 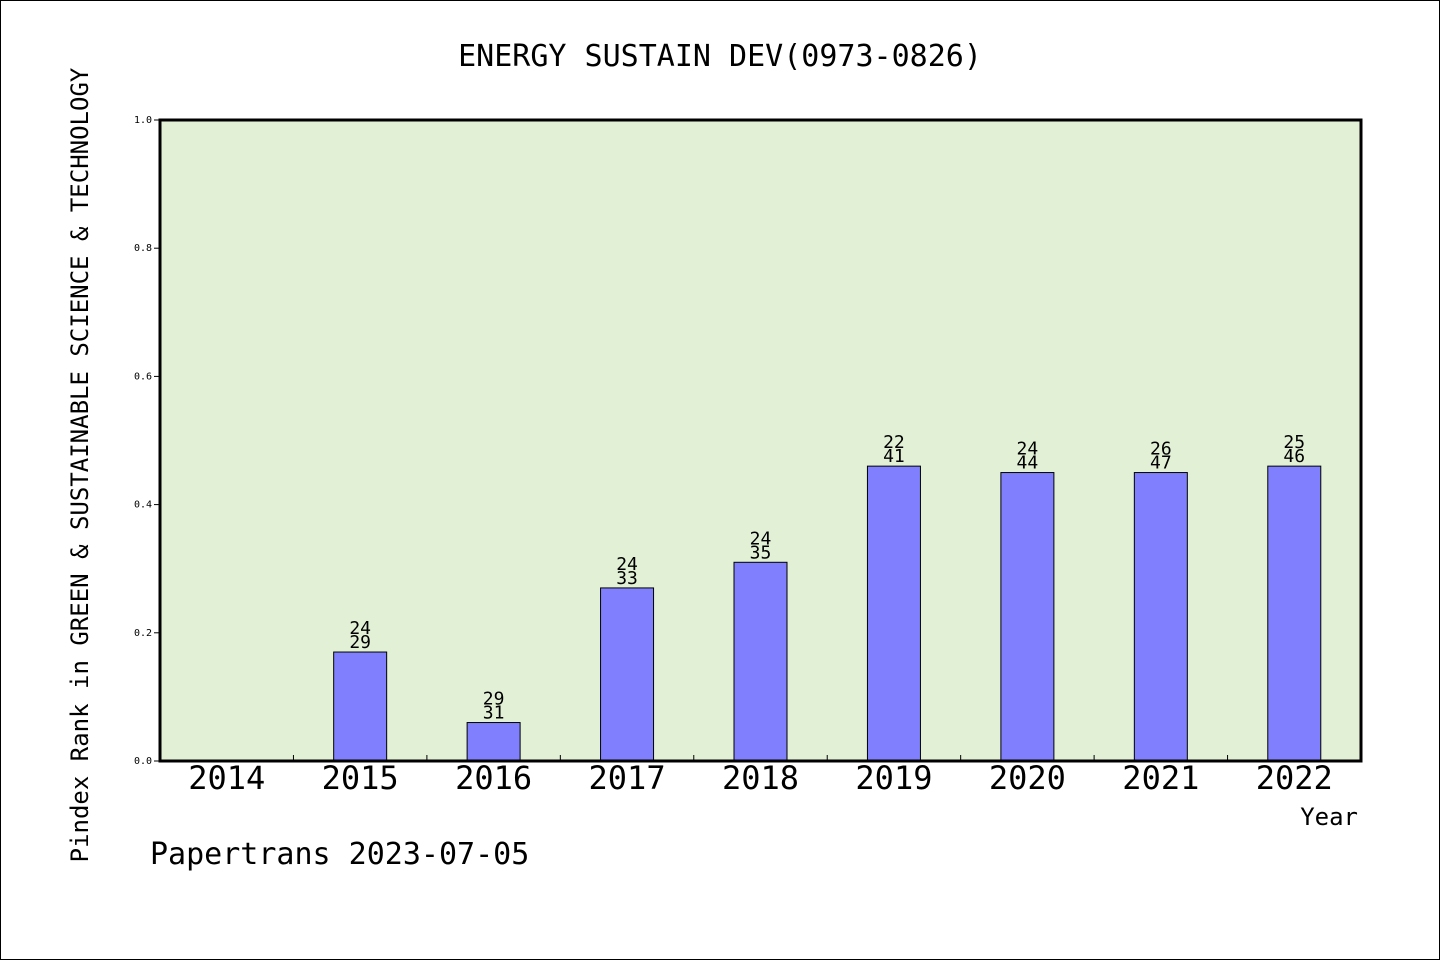 What do you see at coordinates (893, 778) in the screenshot?
I see `x-tick-label: 2019` at bounding box center [893, 778].